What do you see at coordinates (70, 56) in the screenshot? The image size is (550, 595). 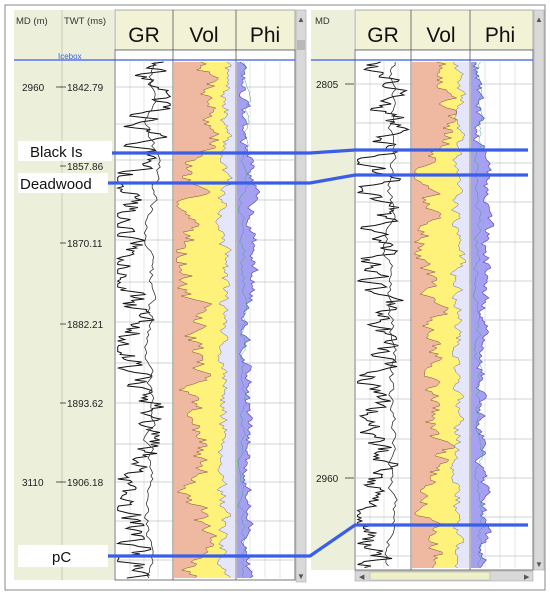 I see `icebox-marker-label: Icebox` at bounding box center [70, 56].